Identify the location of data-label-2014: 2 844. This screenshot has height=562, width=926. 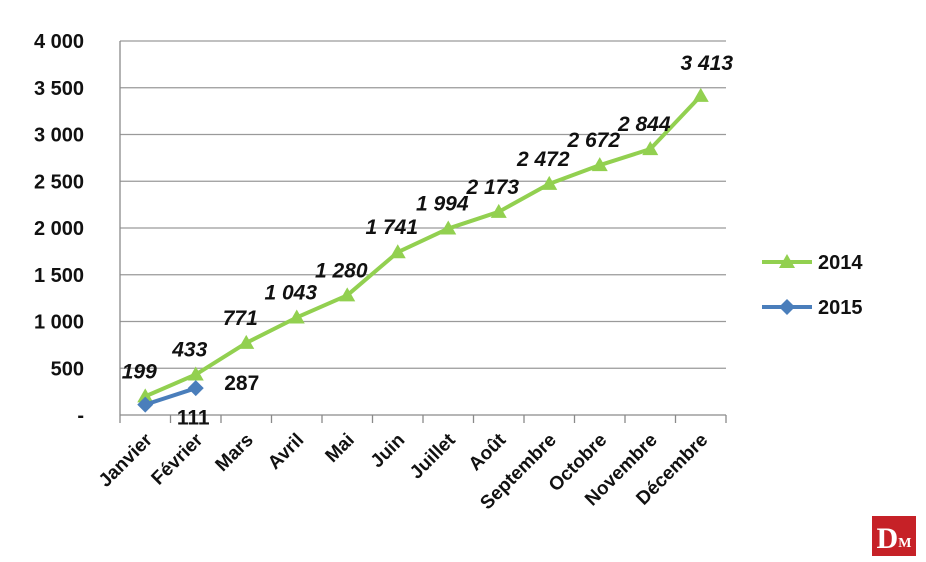
(644, 124).